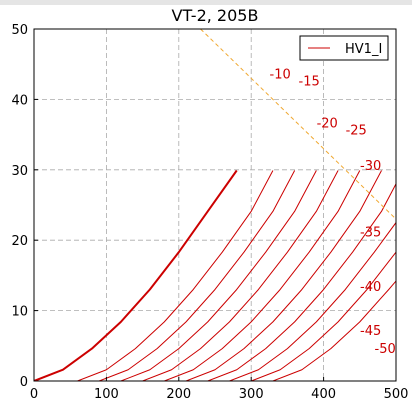  Describe the element at coordinates (251, 394) in the screenshot. I see `x-tick-label: 300` at that location.